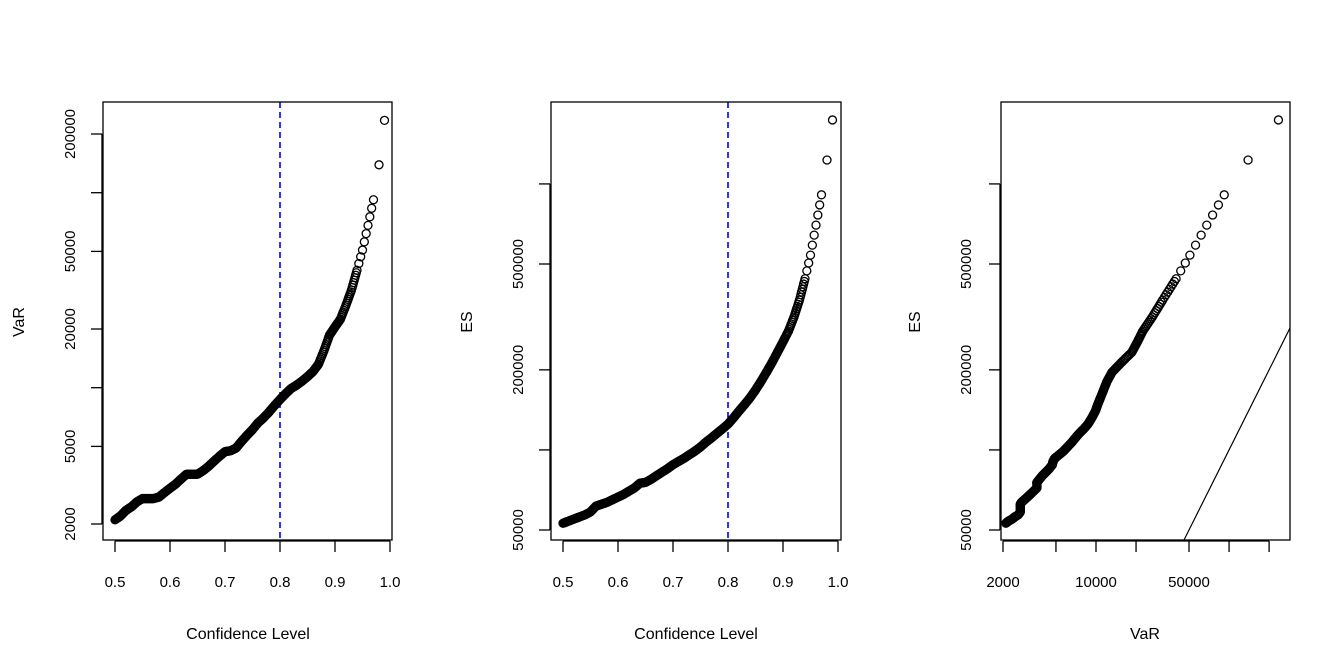 This screenshot has width=1344, height=672. I want to click on y-tick-label: 20000, so click(70, 329).